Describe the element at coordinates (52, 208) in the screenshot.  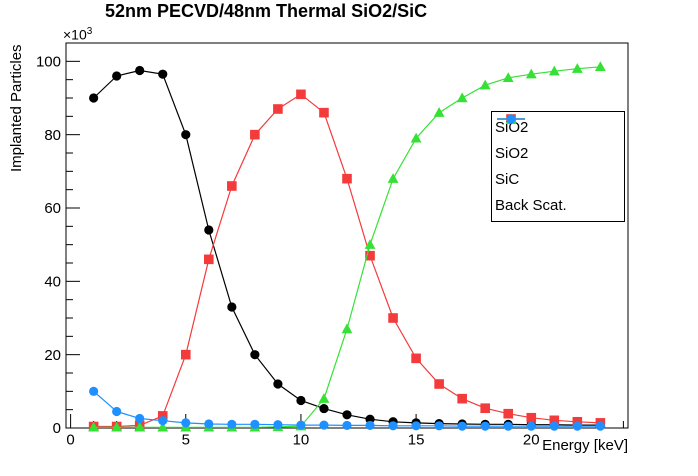
I see `svg-text: 60` at that location.